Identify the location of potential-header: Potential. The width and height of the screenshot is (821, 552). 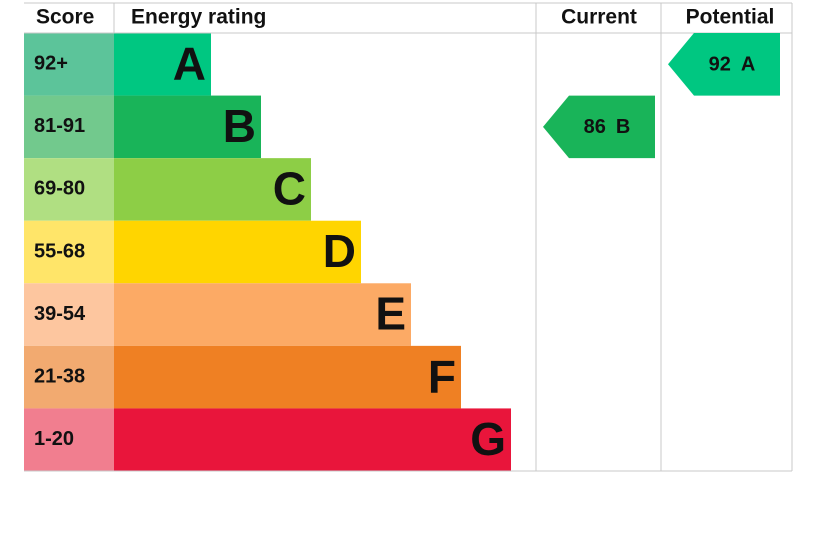
(730, 17).